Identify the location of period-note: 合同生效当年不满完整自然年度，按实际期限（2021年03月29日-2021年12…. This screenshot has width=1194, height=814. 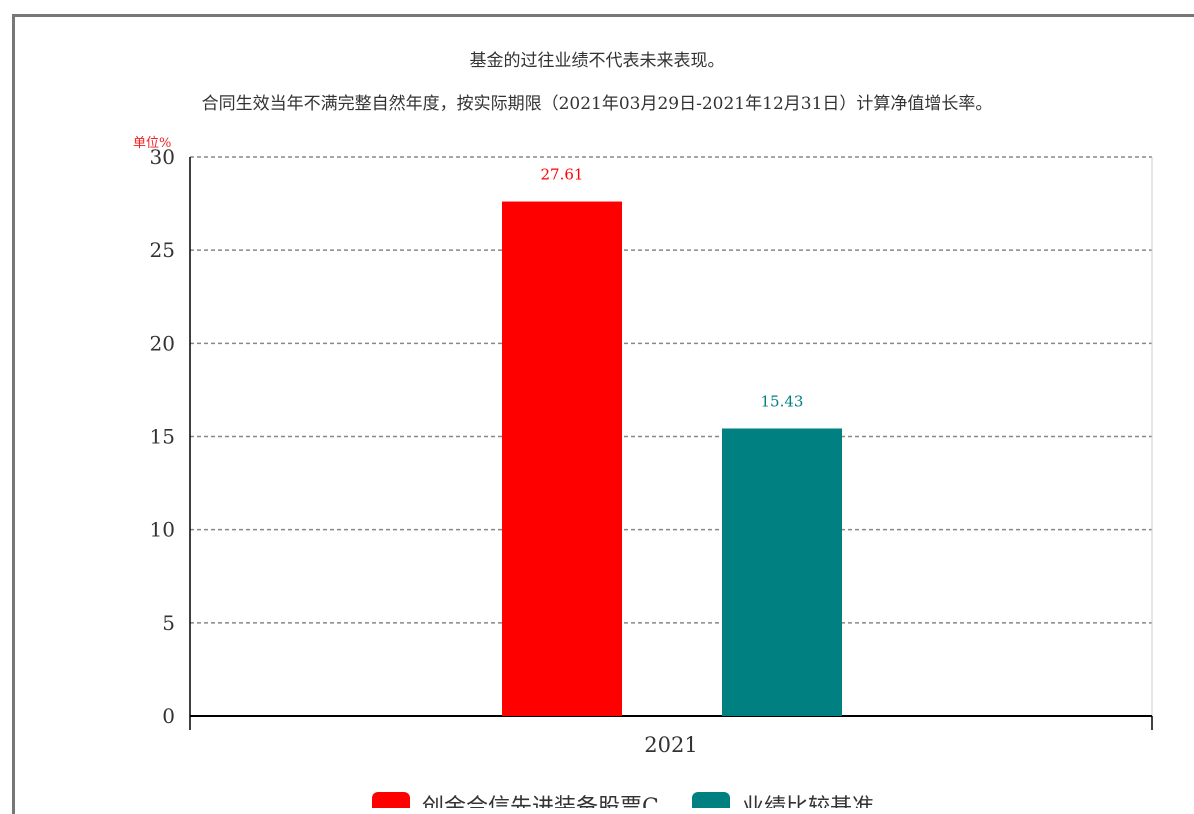
(597, 104).